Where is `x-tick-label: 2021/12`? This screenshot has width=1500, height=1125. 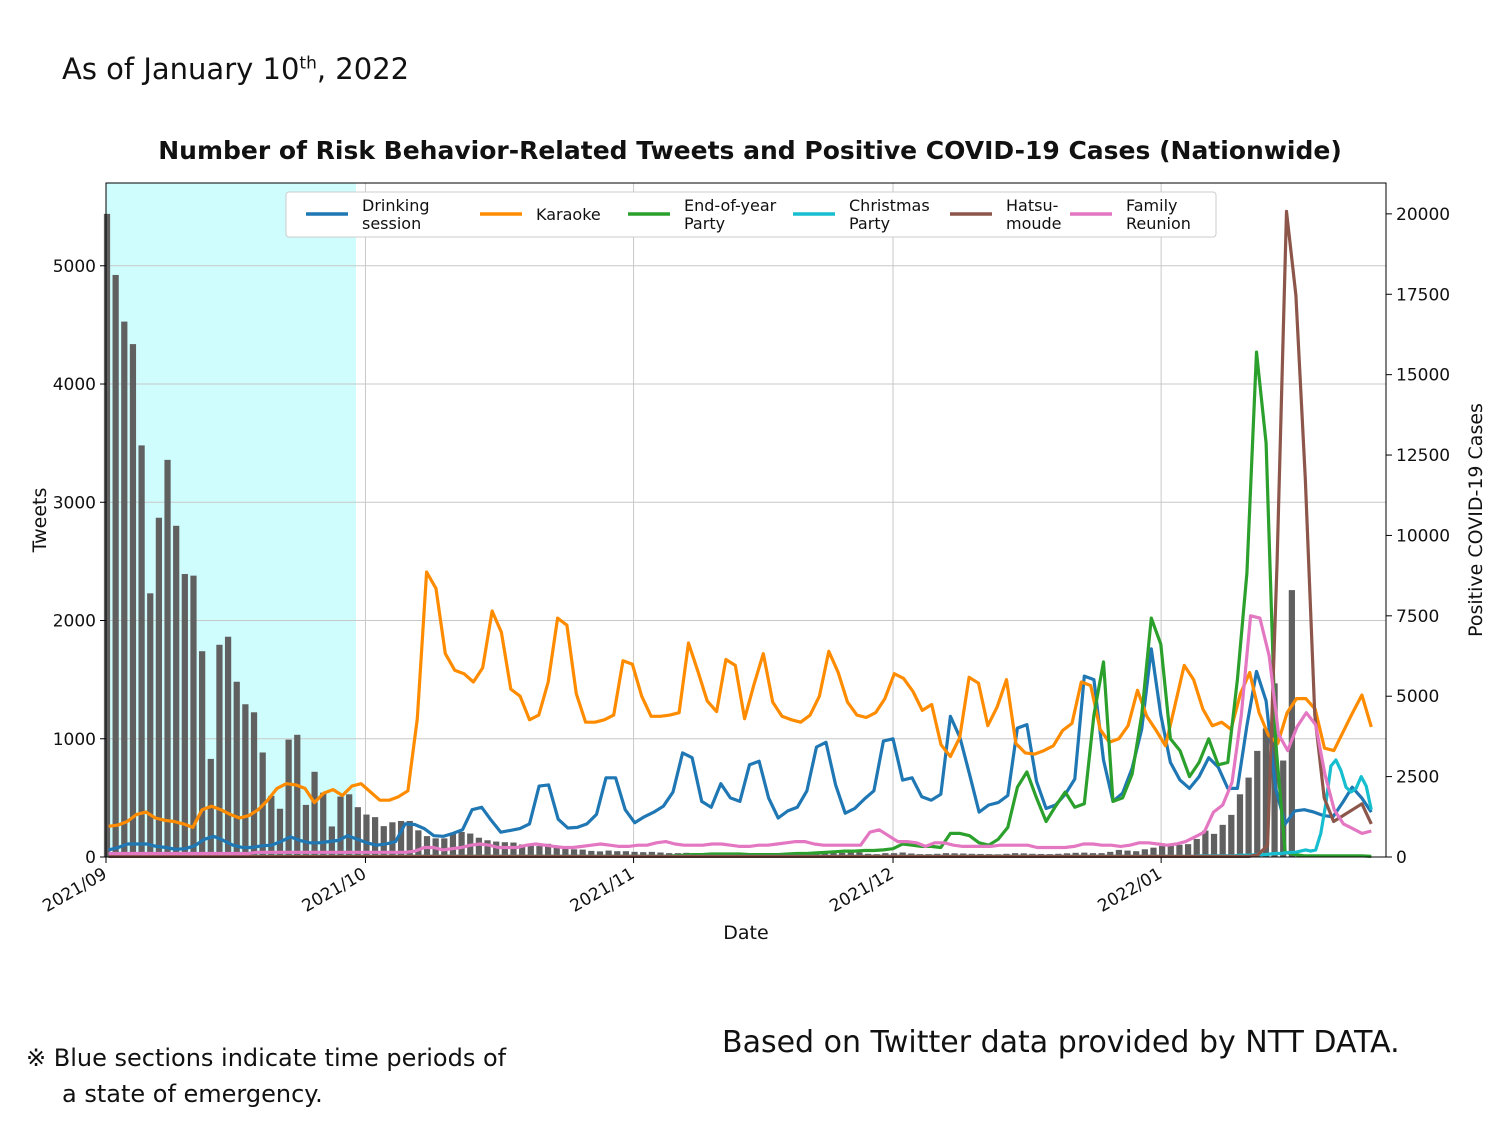 x-tick-label: 2021/12 is located at coordinates (861, 890).